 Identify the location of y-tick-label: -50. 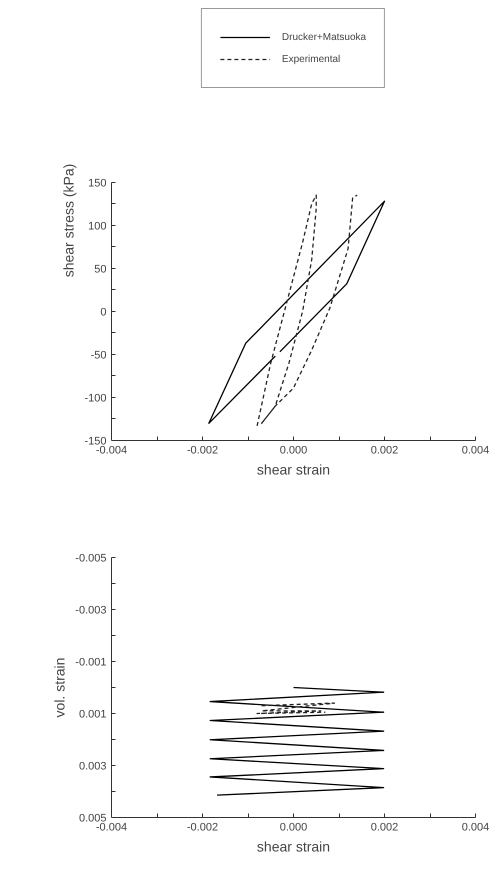
(98, 355).